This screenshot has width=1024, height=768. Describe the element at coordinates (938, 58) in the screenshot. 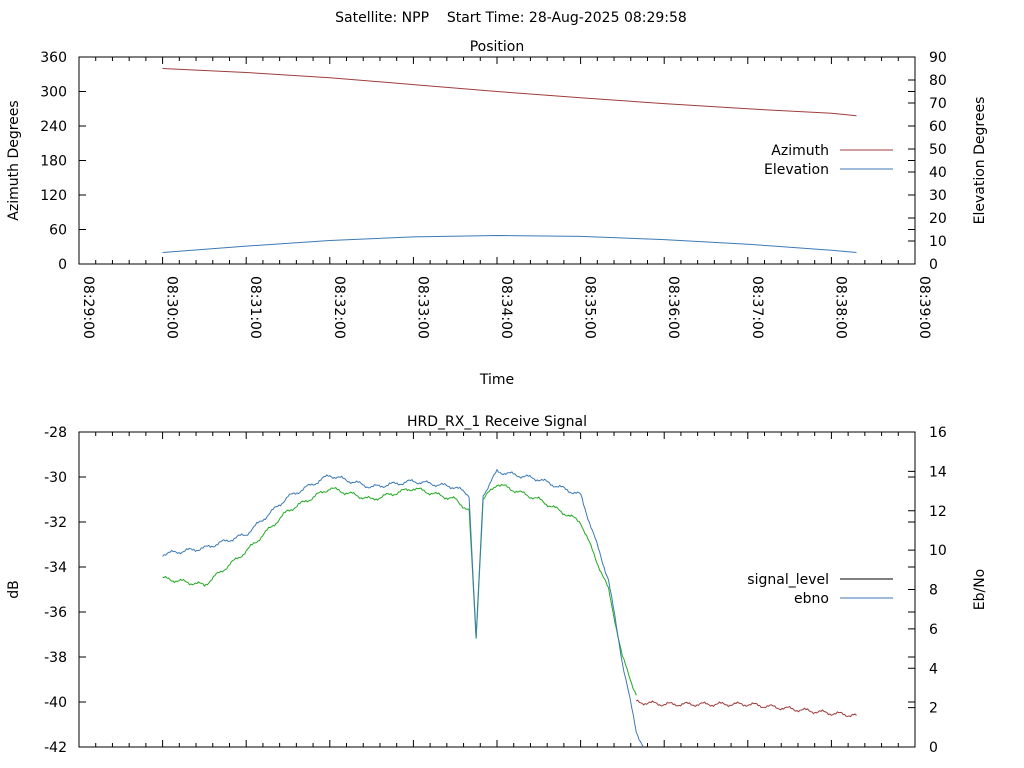

I see `y2-tick-label: 90` at that location.